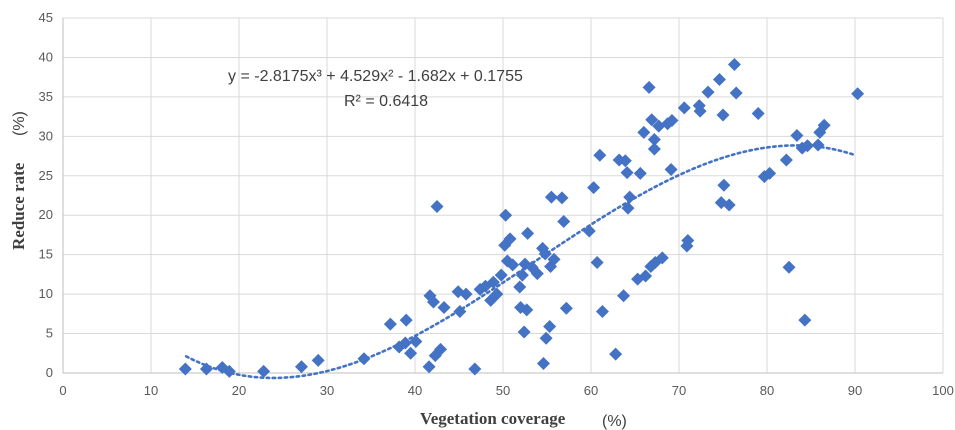 Image resolution: width=955 pixels, height=430 pixels. Describe the element at coordinates (767, 390) in the screenshot. I see `x-tick-label: 80` at that location.